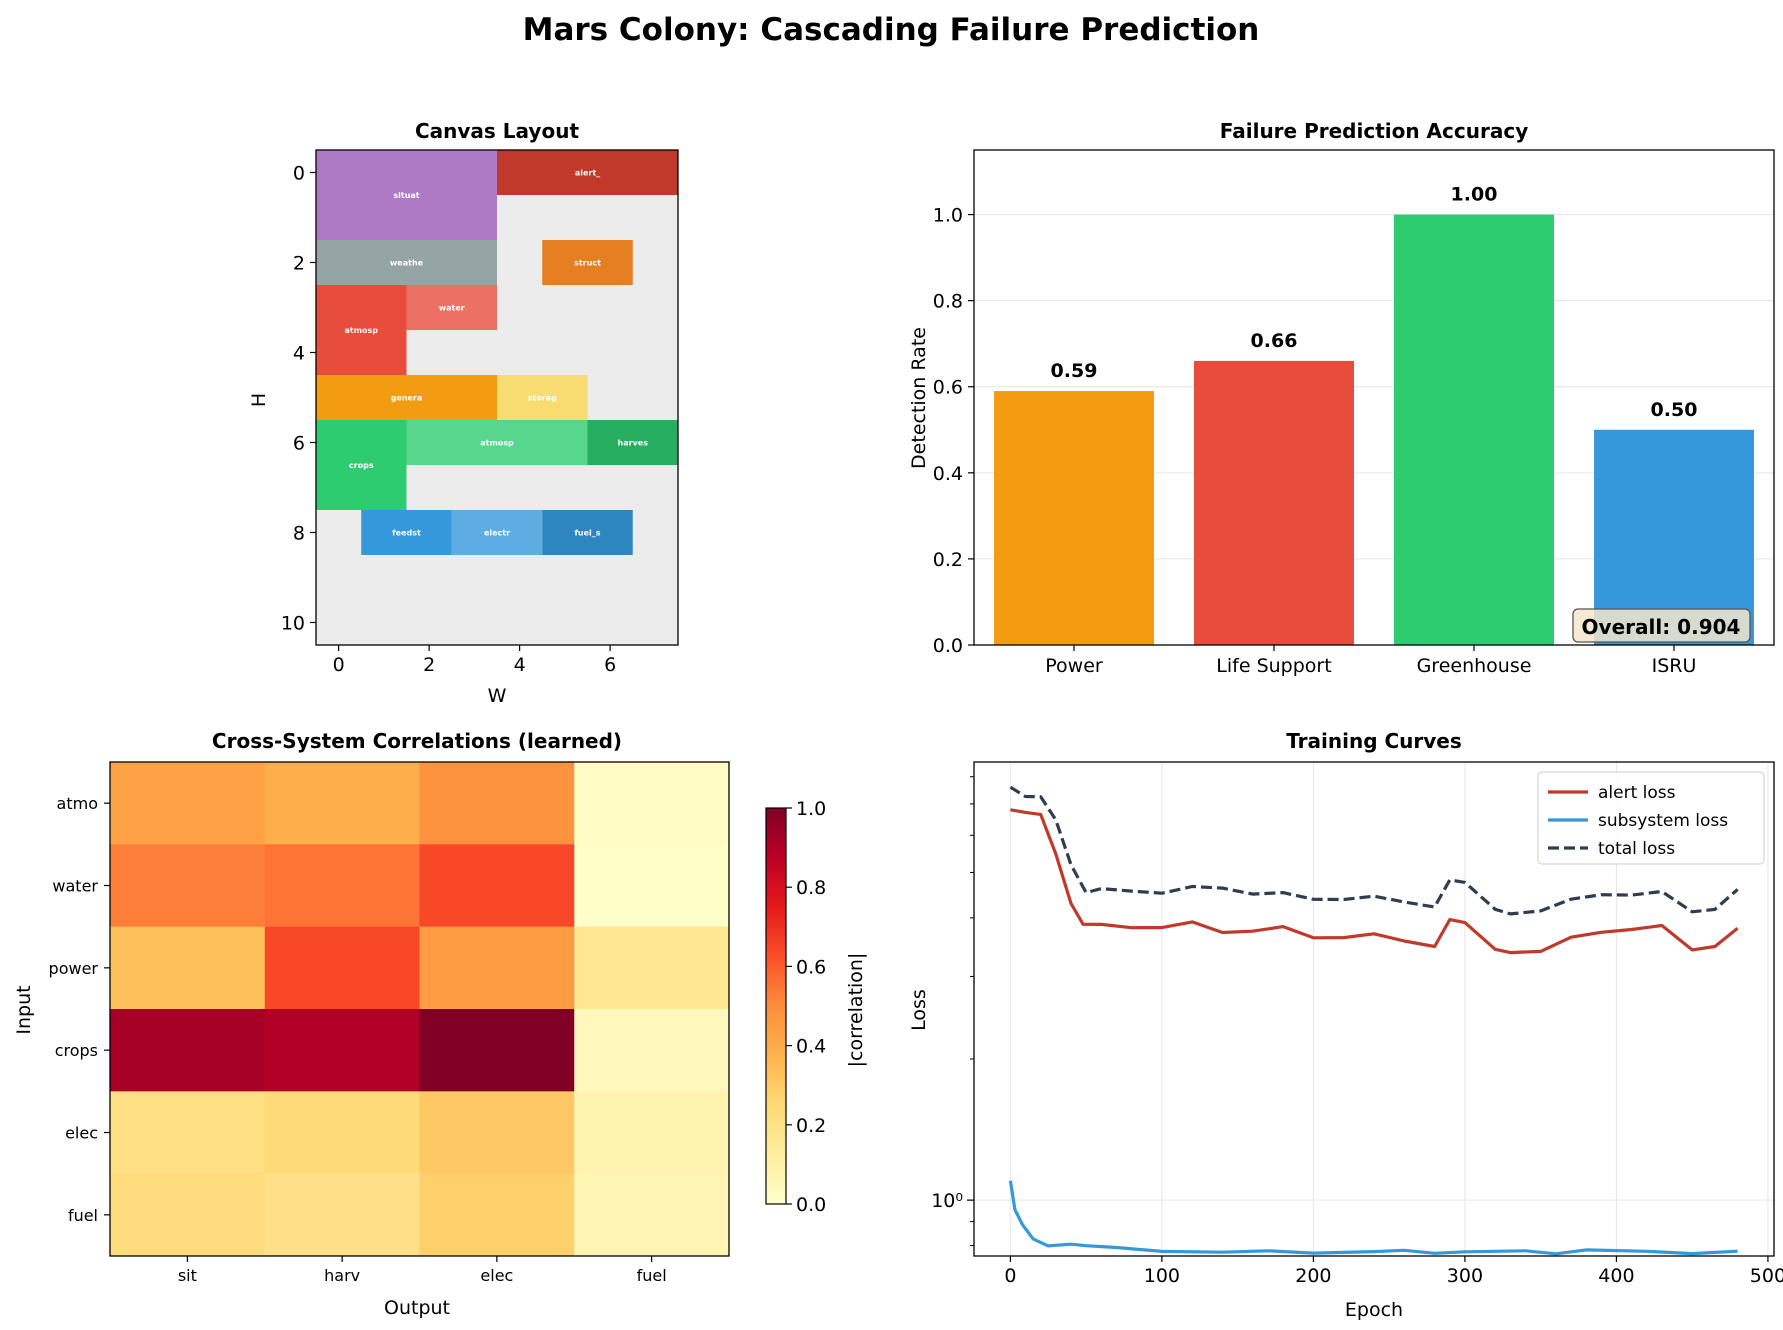 The width and height of the screenshot is (1783, 1330). What do you see at coordinates (1474, 666) in the screenshot?
I see `accuracy-xtick-label: Greenhouse` at bounding box center [1474, 666].